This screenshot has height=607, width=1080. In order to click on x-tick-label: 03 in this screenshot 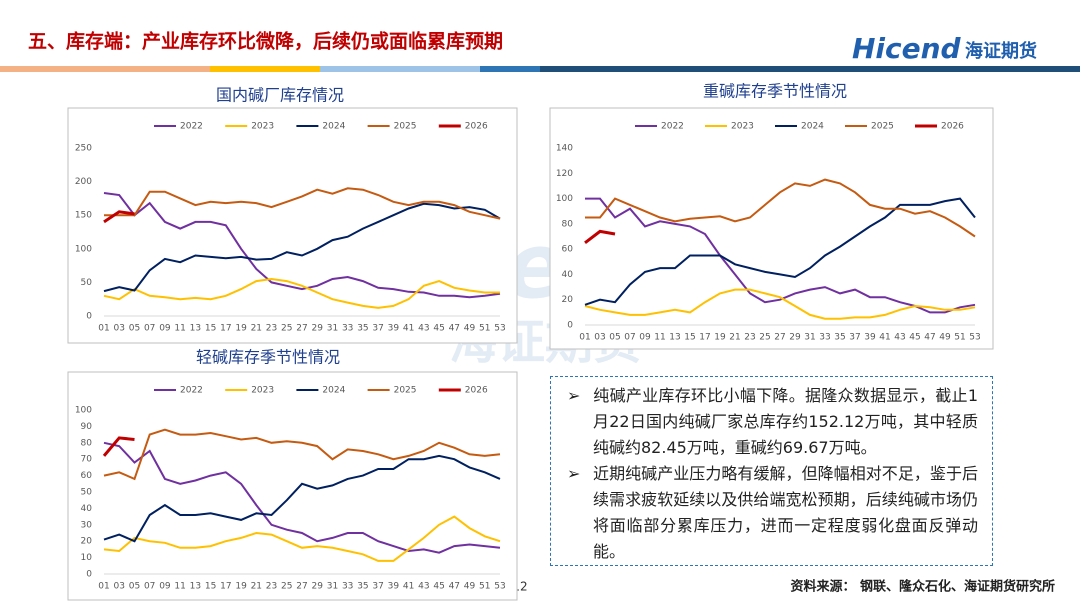, I will do `click(599, 338)`.